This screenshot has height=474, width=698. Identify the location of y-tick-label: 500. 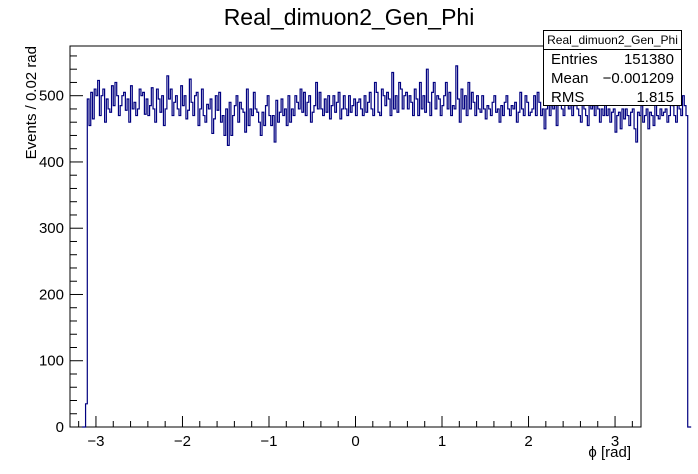
(51, 96).